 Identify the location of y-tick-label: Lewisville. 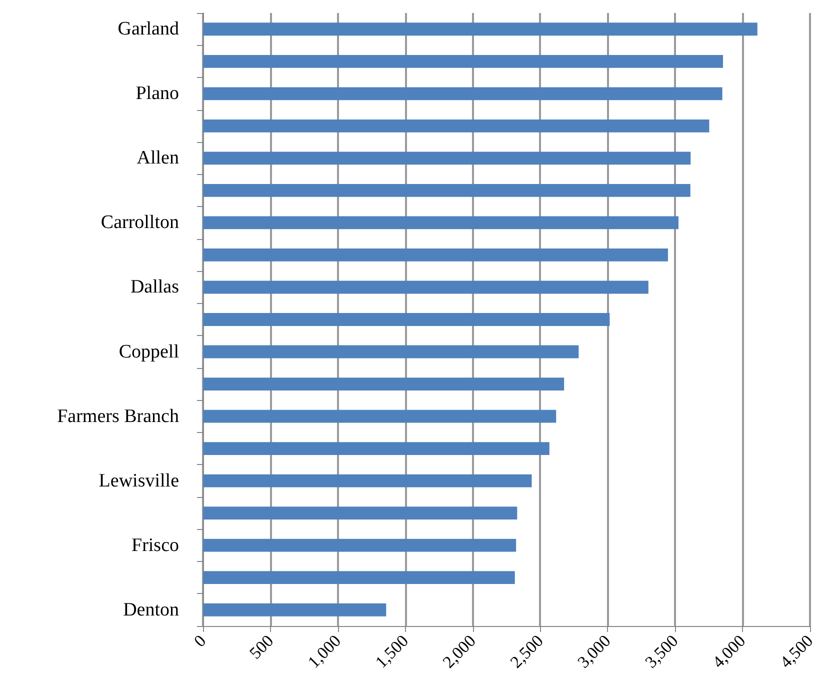
(138, 481).